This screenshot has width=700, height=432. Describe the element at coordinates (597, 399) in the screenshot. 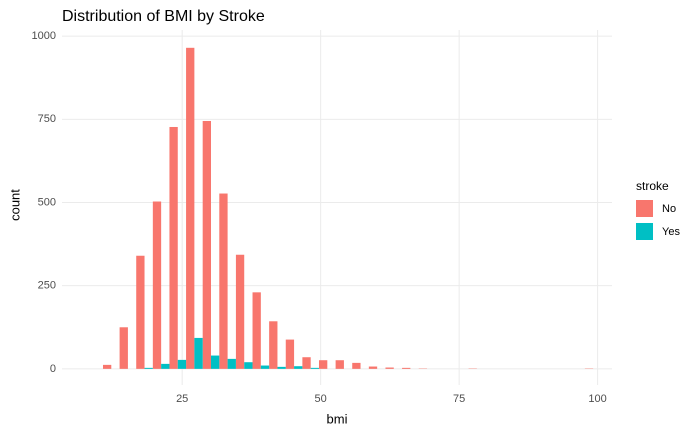

I see `x-tick-label: 100` at that location.